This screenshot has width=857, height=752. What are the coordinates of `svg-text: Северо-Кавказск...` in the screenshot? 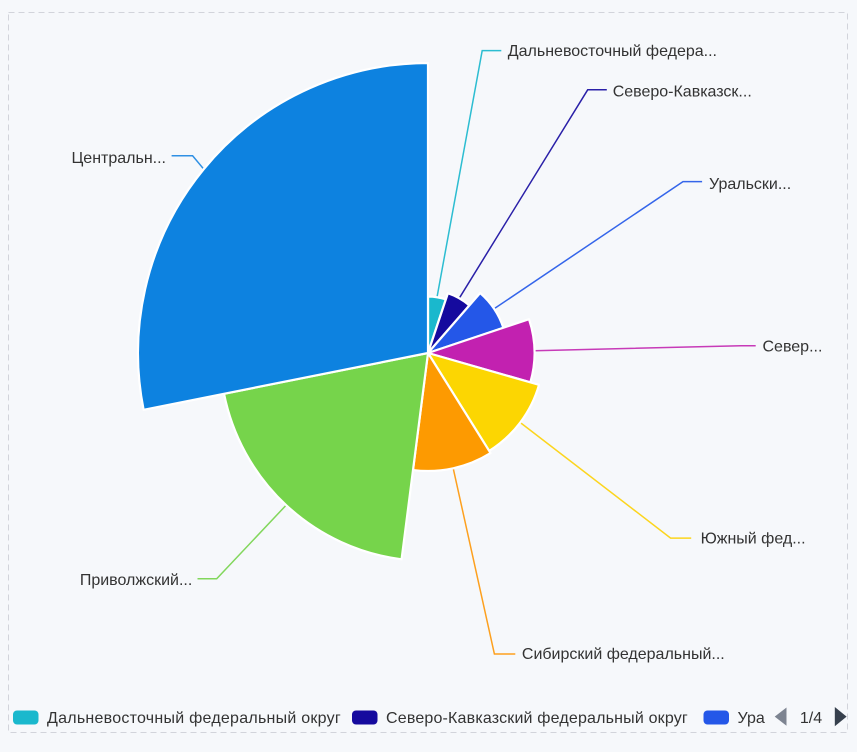 It's located at (682, 91).